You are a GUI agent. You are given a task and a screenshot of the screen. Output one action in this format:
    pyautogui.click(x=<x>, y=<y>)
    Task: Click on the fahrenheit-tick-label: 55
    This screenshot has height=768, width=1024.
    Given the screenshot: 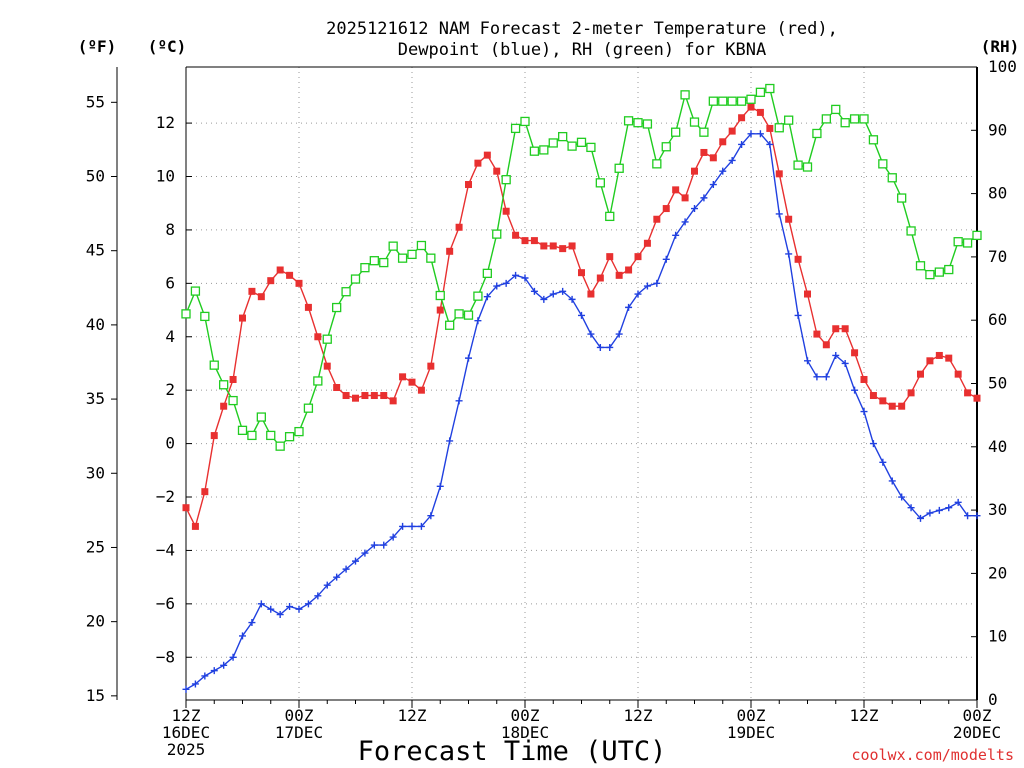 What is the action you would take?
    pyautogui.click(x=95, y=101)
    